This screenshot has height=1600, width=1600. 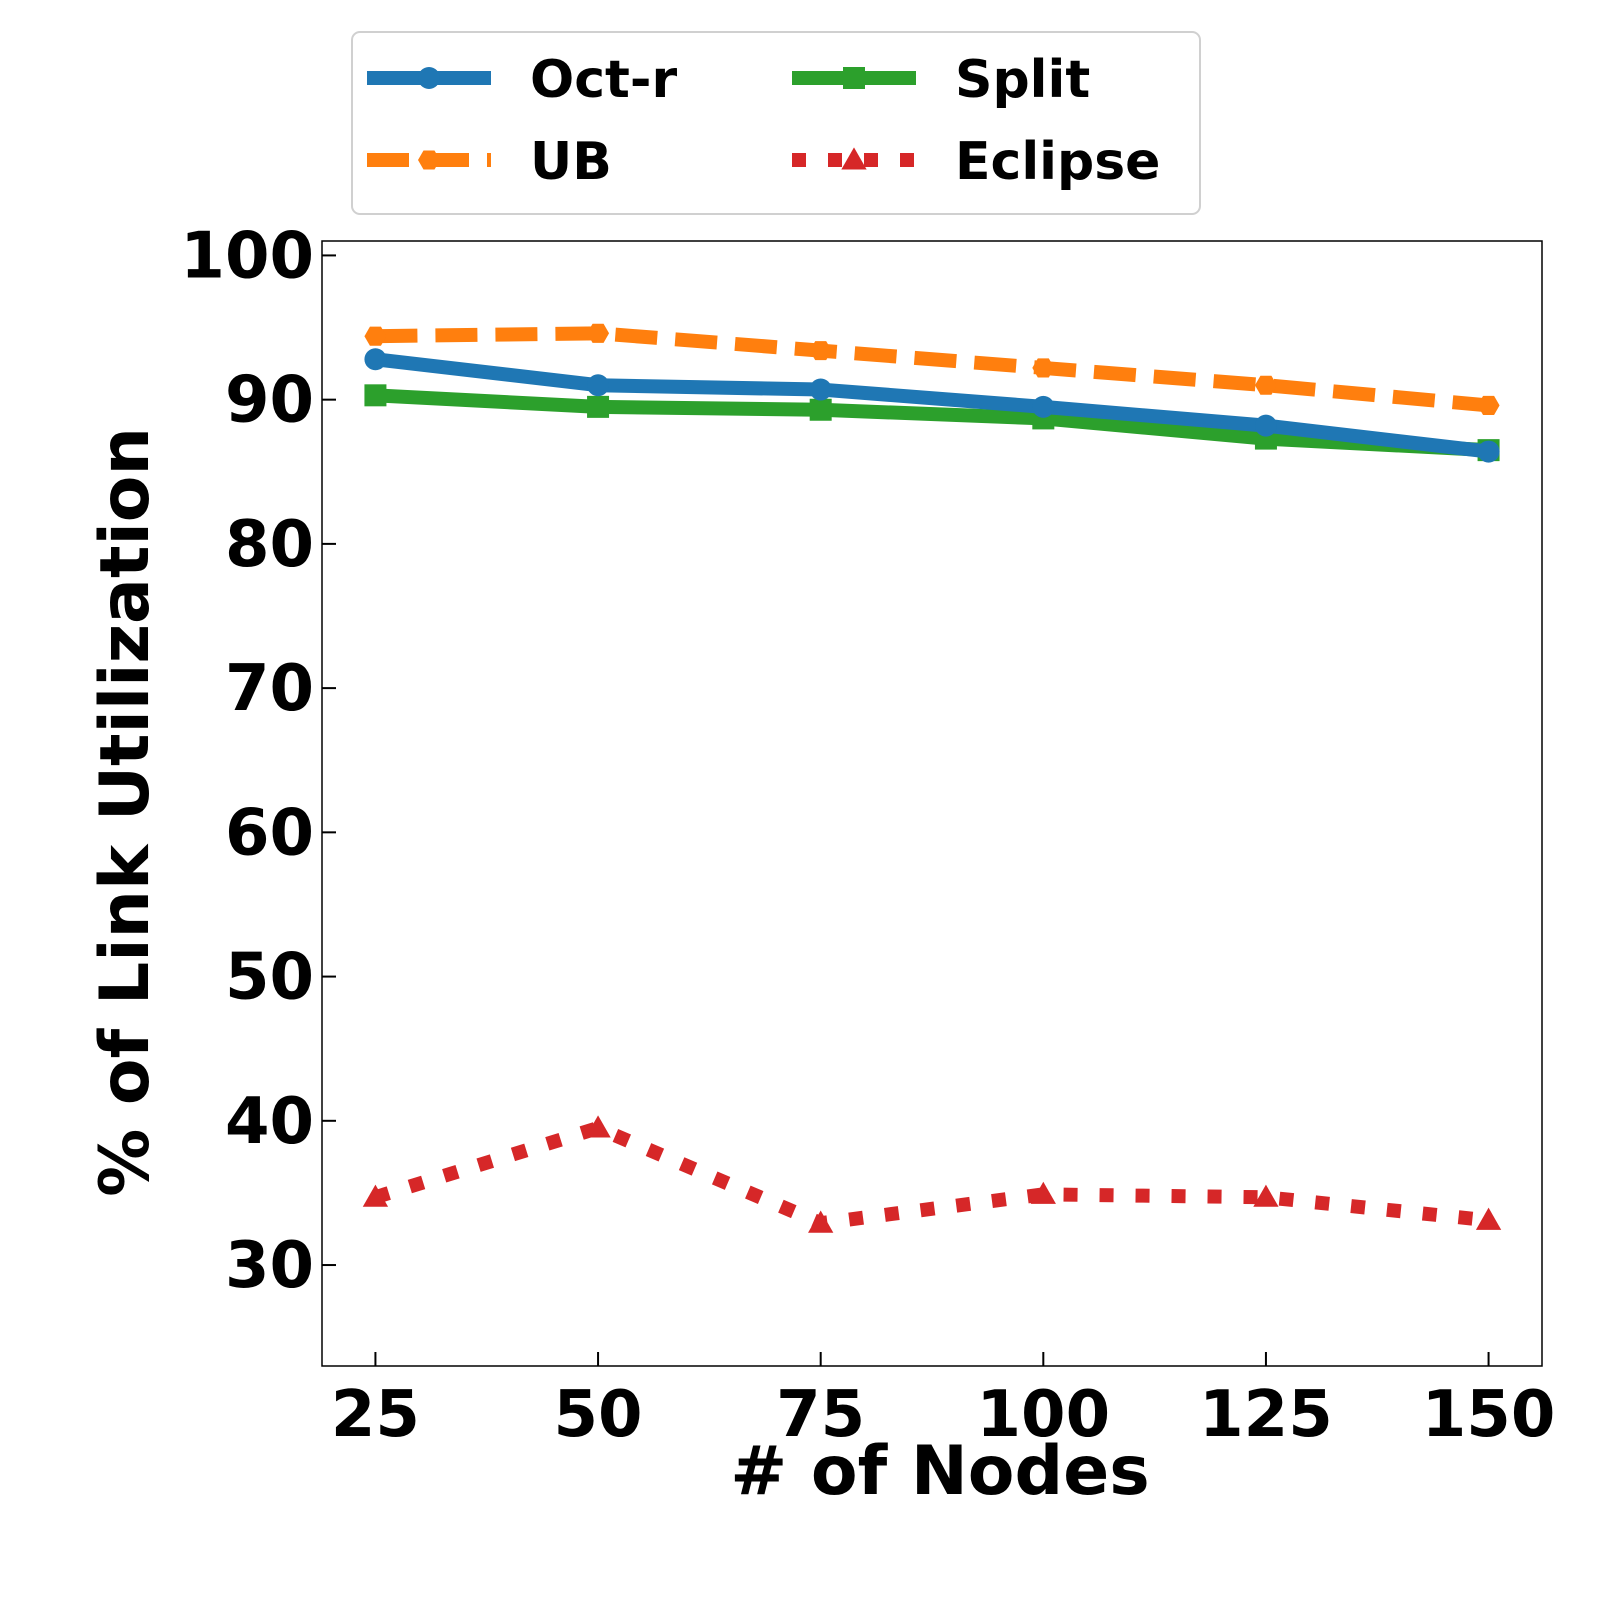 I want to click on legend-label: Eclipse, so click(x=1057, y=162).